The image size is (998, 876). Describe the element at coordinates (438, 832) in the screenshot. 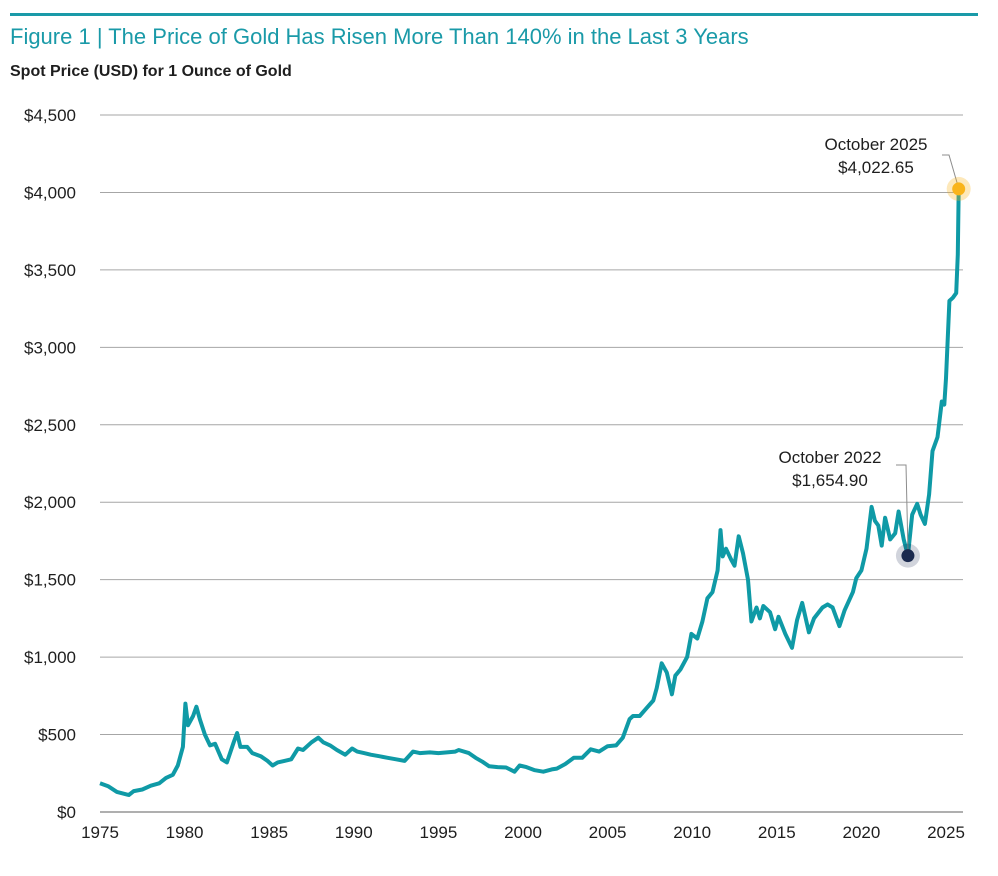

I see `x-tick-label: 1995` at that location.